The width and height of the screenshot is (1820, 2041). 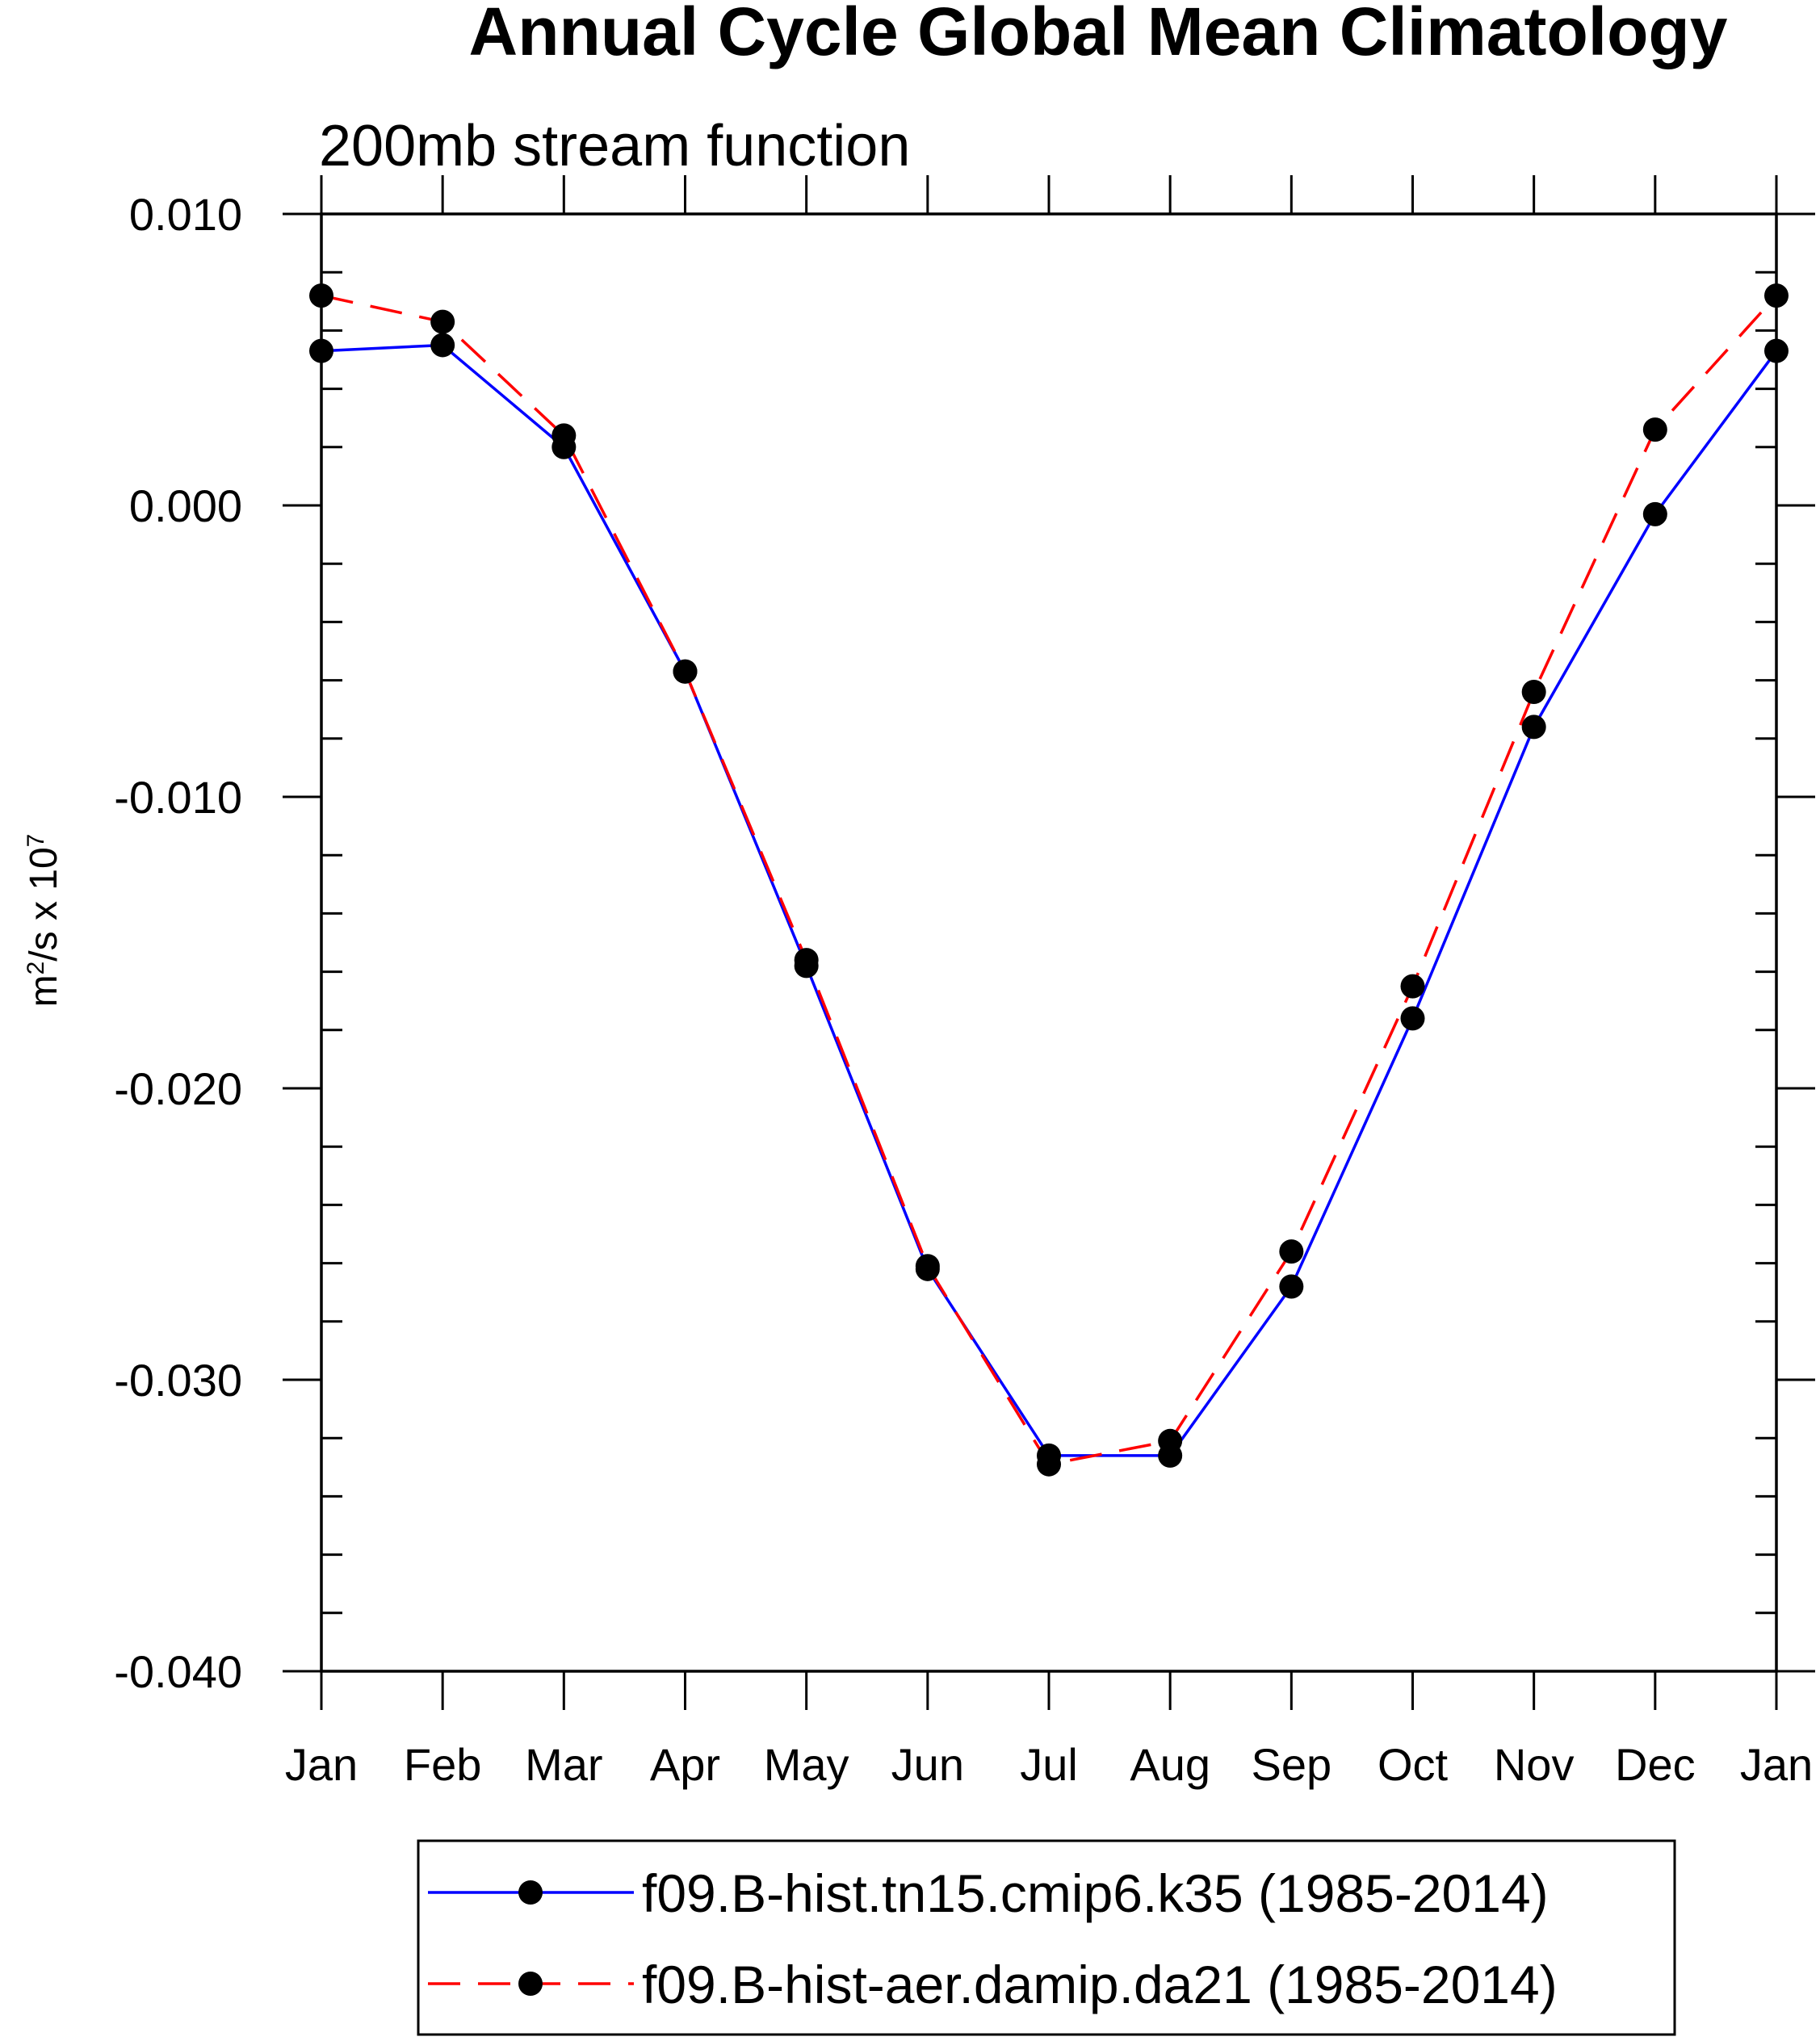 I want to click on y-tick-label: -0.020, so click(x=178, y=1088).